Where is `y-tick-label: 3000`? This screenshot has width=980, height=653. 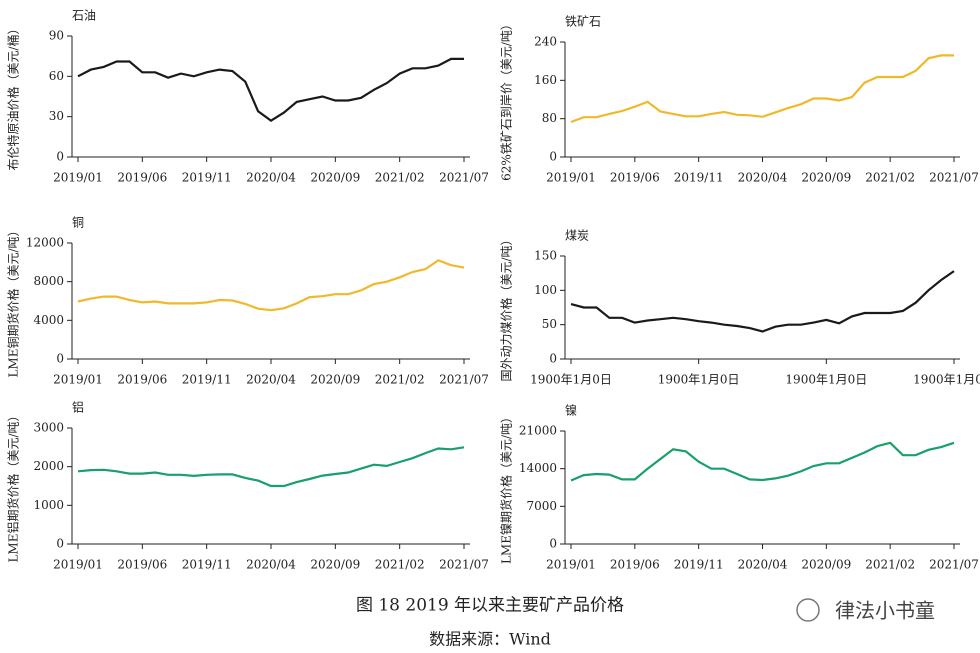
y-tick-label: 3000 is located at coordinates (48, 428).